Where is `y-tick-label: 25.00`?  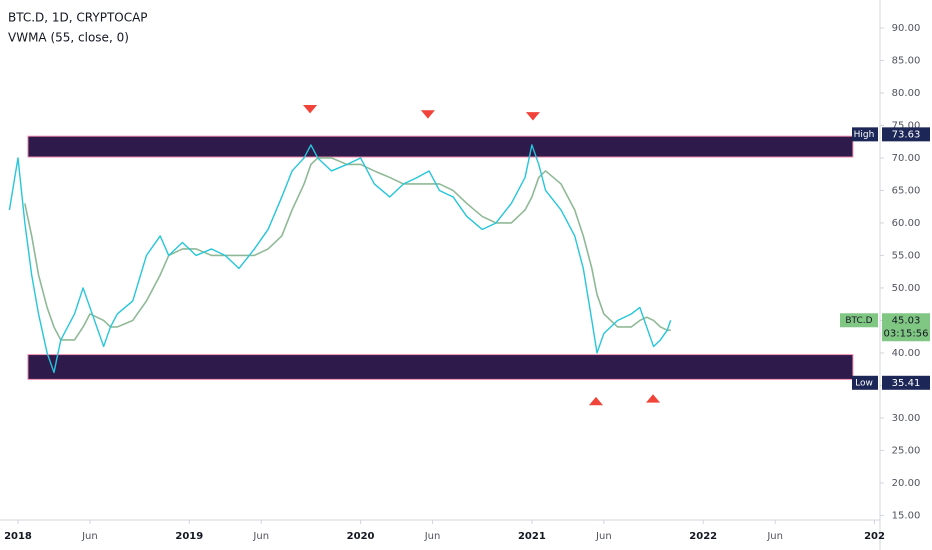 y-tick-label: 25.00 is located at coordinates (906, 450).